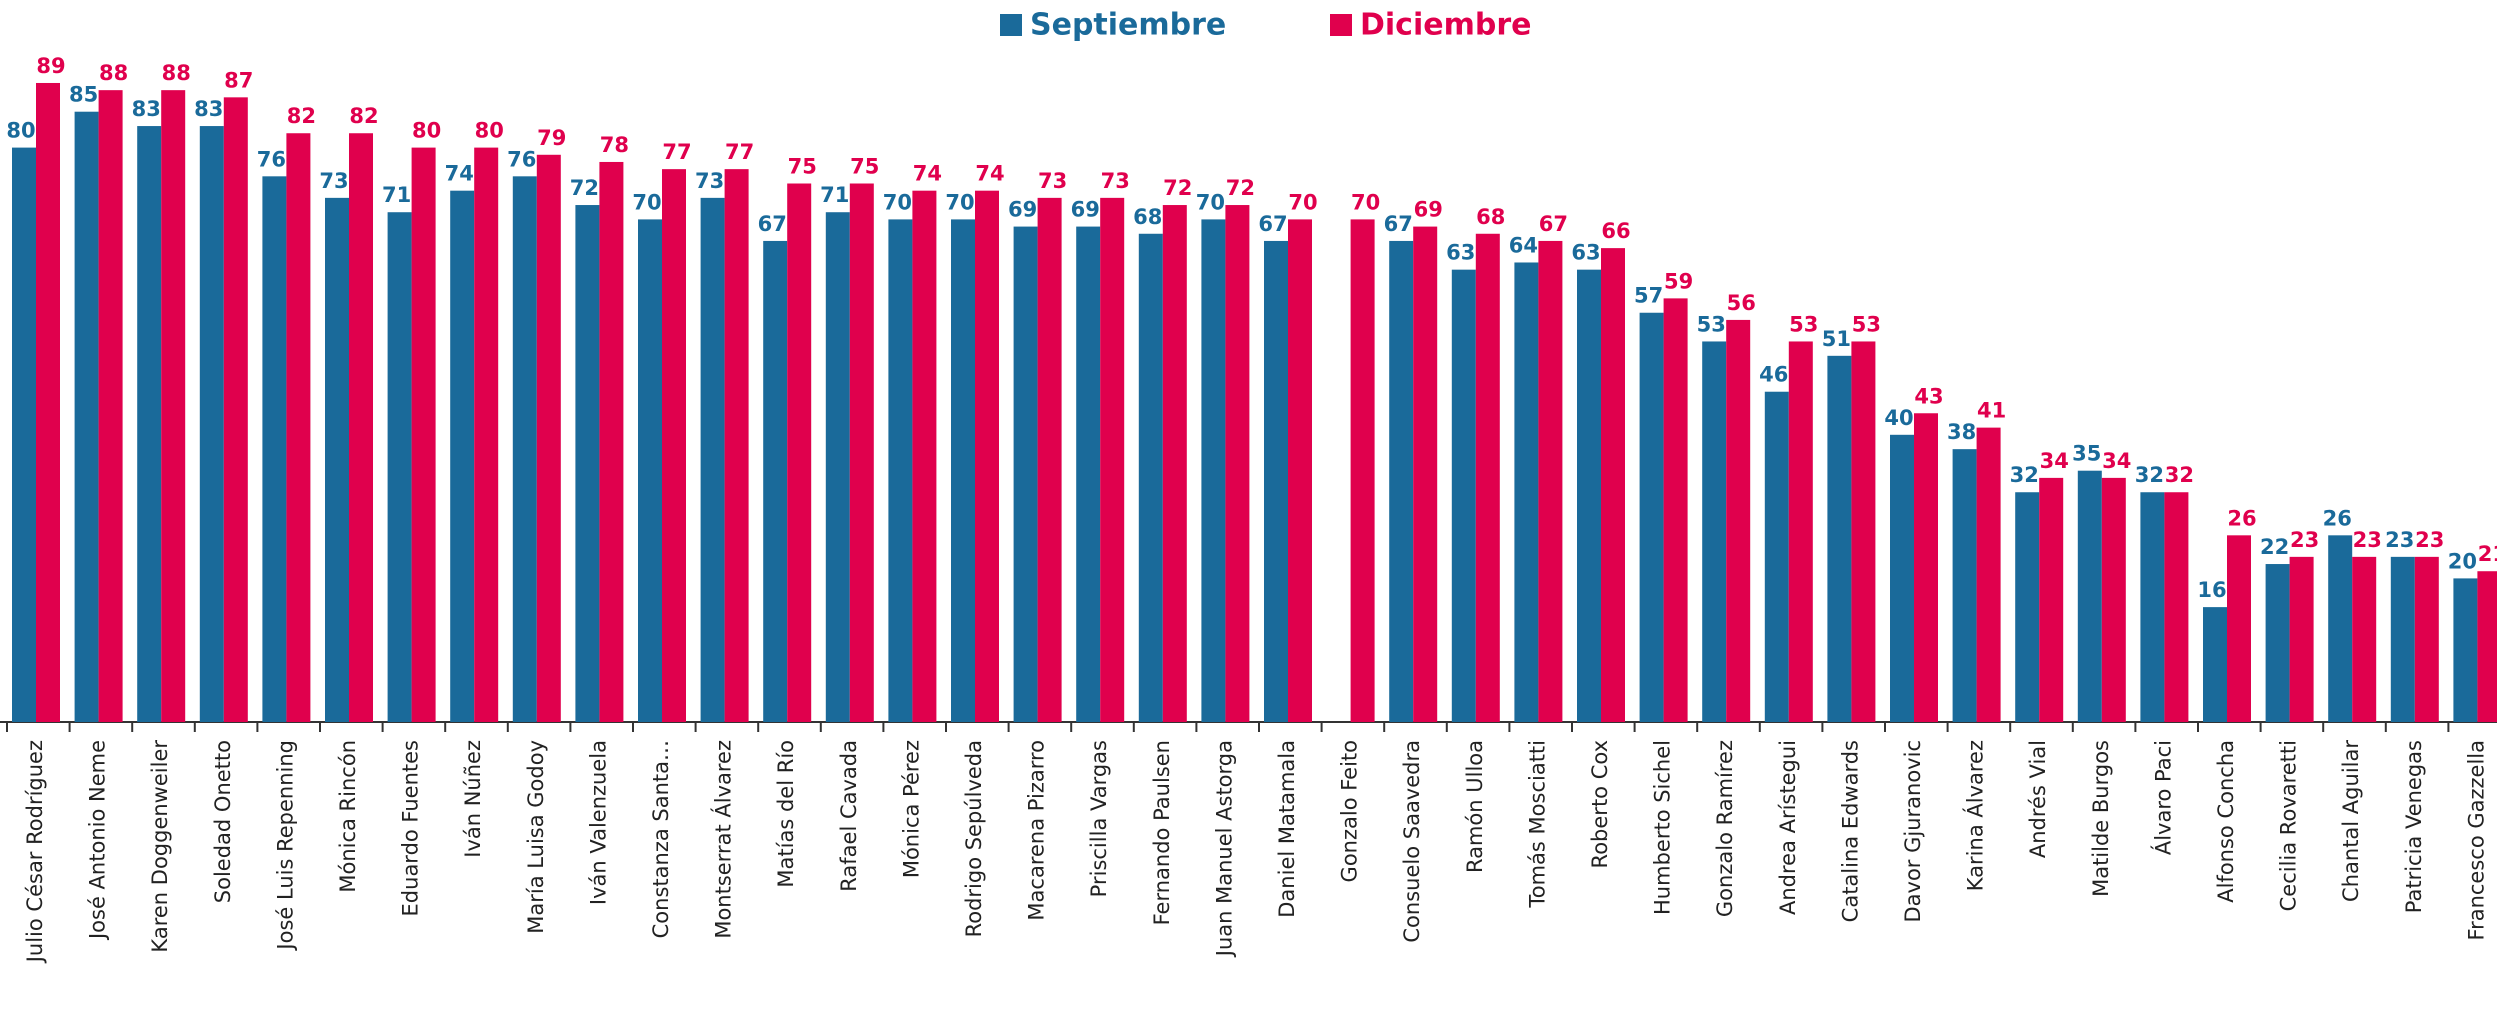 The width and height of the screenshot is (2497, 1026). What do you see at coordinates (35, 852) in the screenshot?
I see `x-tick-label: Julio César Rodríguez` at bounding box center [35, 852].